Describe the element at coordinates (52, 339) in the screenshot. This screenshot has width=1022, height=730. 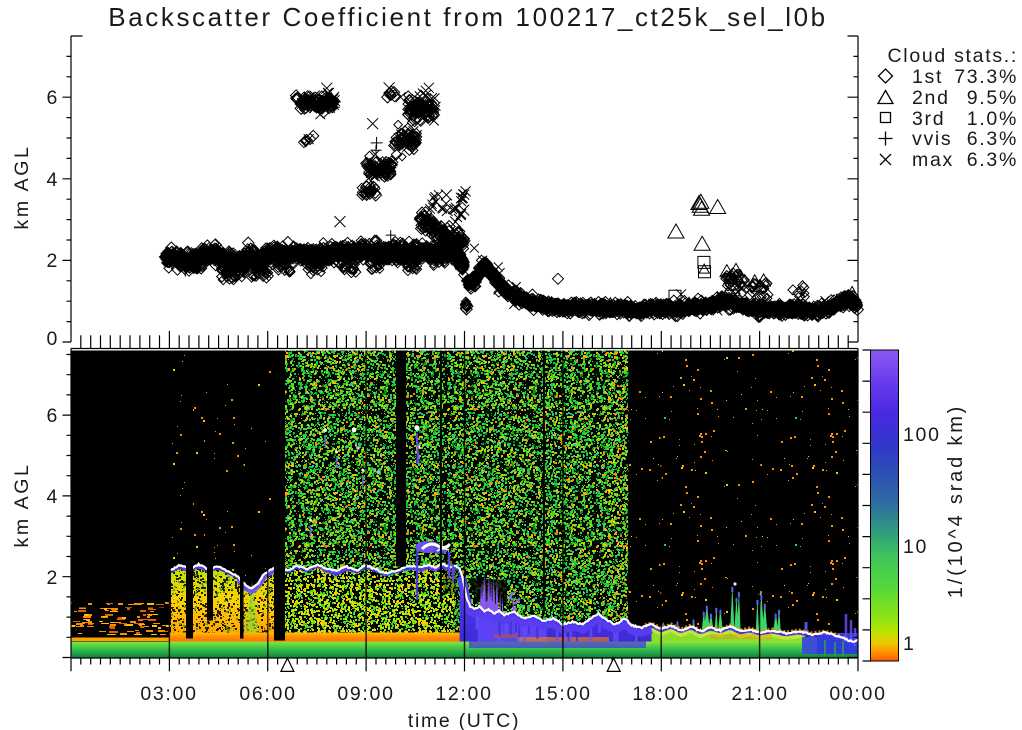
I see `svg-text: 0` at that location.